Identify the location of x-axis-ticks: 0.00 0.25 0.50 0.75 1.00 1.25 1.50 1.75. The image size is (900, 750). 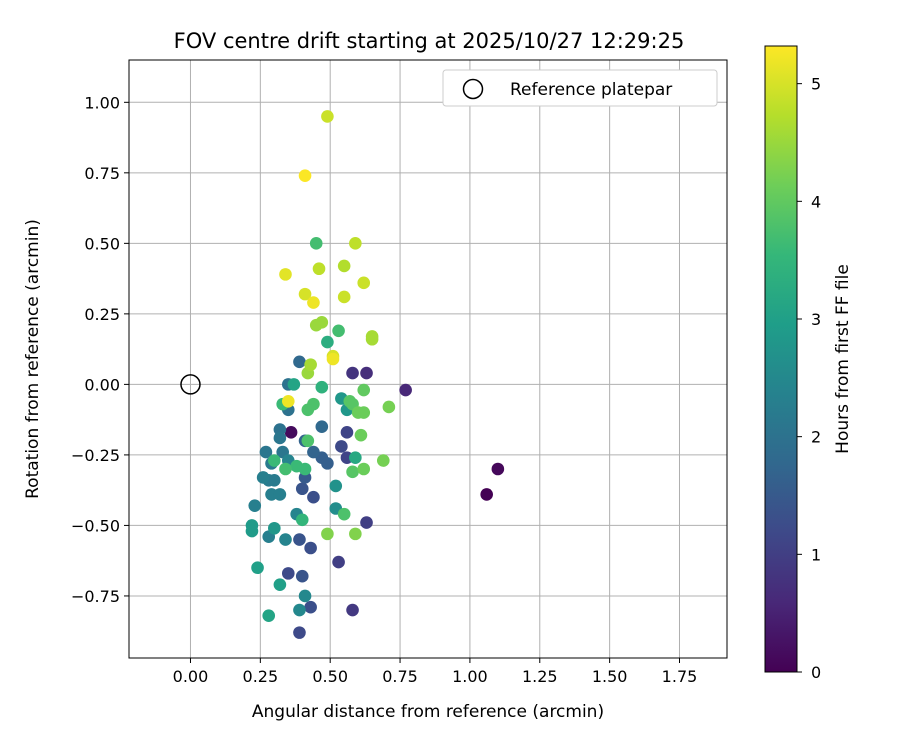
(435, 672).